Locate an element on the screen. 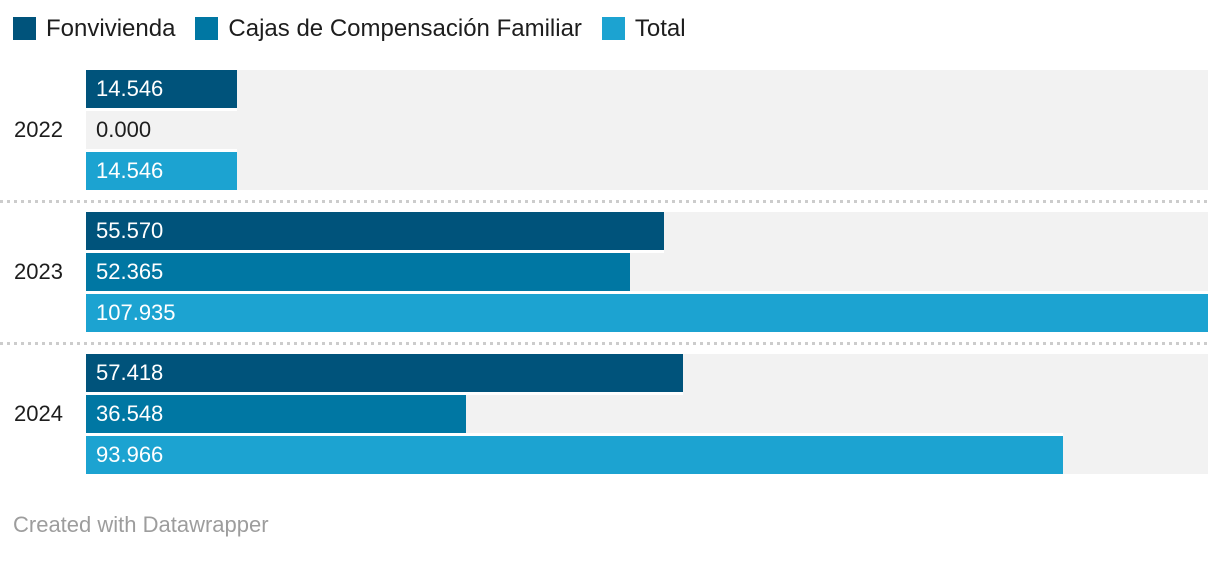 This screenshot has height=565, width=1220. datawrapper-attribution-link: Created with Datawrapper is located at coordinates (141, 524).